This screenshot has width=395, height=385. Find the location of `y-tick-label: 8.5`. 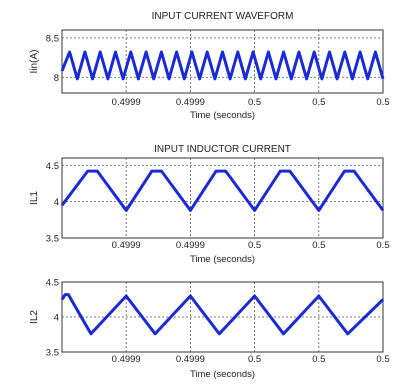

y-tick-label: 8.5 is located at coordinates (52, 38).